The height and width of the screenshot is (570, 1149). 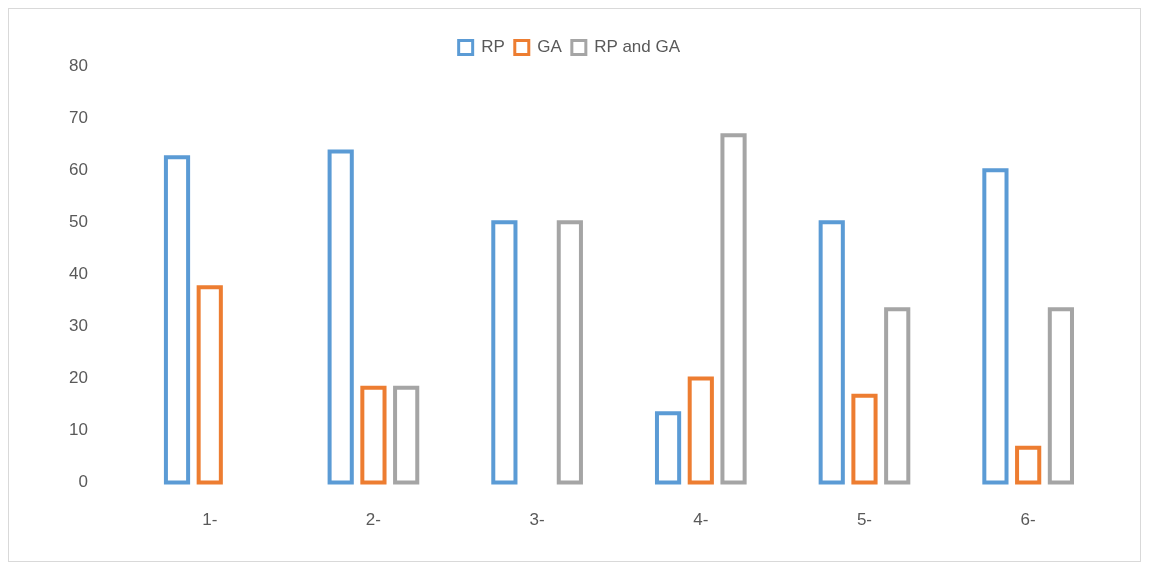 What do you see at coordinates (78, 117) in the screenshot?
I see `y-tick-label: 70` at bounding box center [78, 117].